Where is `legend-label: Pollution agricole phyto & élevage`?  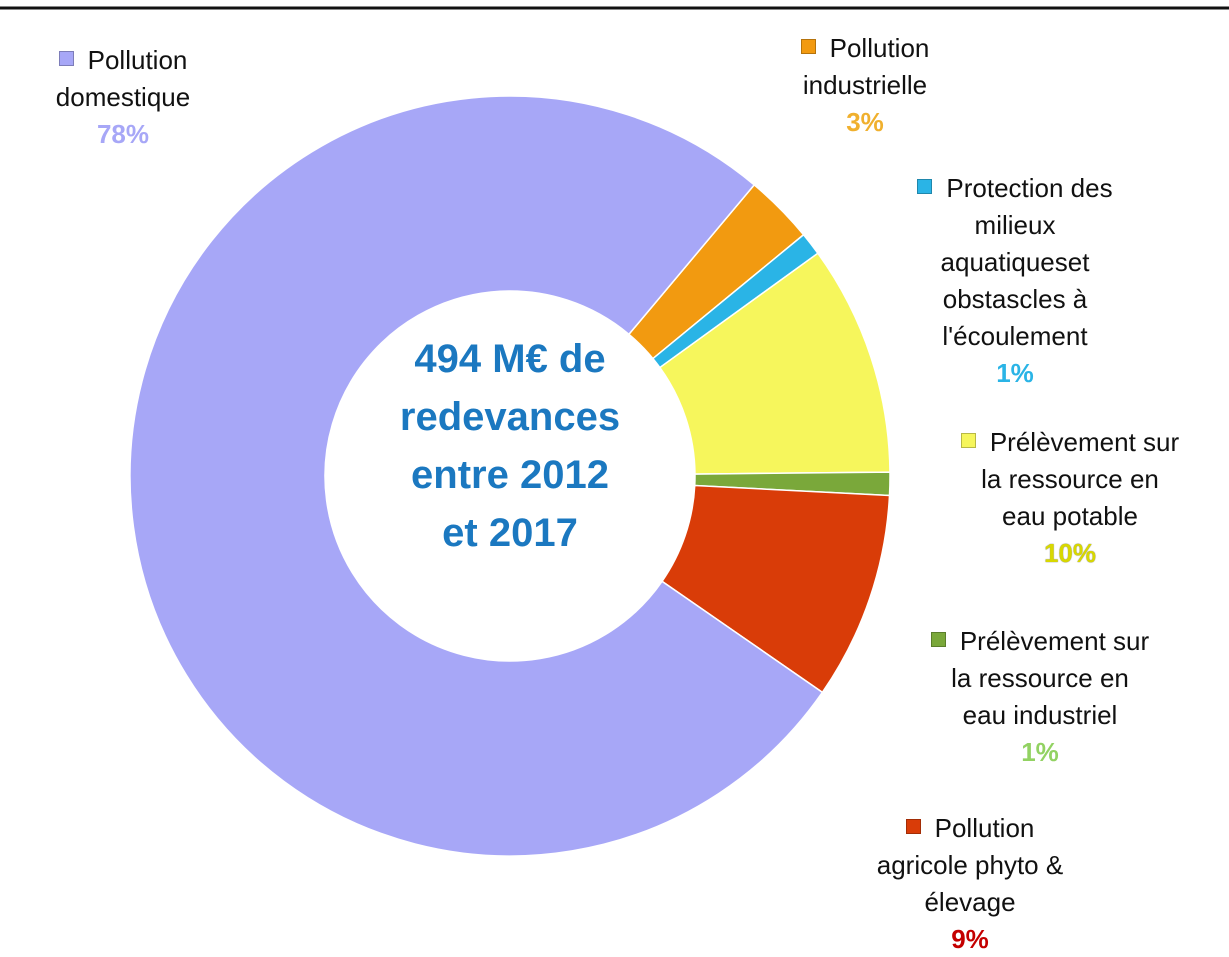
legend-label: Pollution agricole phyto & élevage is located at coordinates (970, 865).